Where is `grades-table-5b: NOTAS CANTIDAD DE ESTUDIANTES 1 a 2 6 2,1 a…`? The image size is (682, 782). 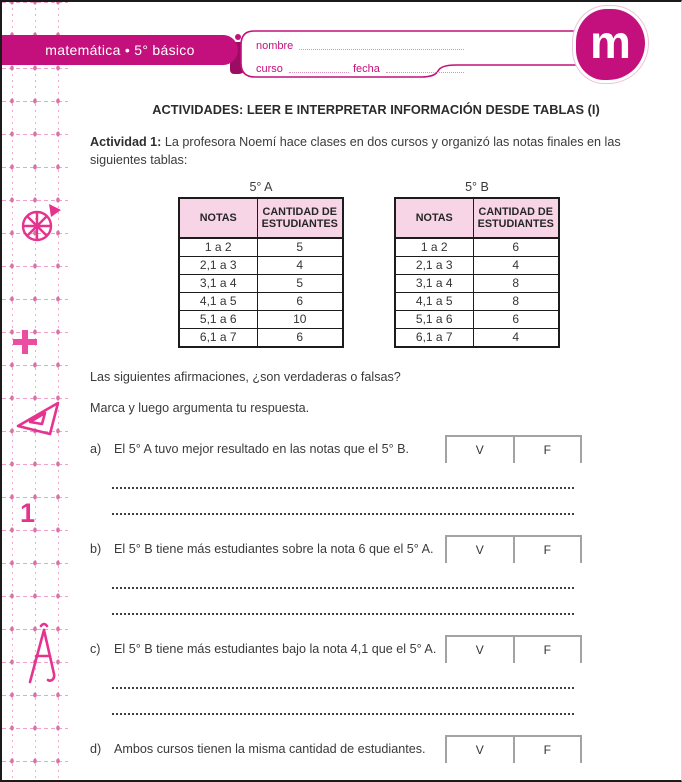 grades-table-5b: NOTAS CANTIDAD DE ESTUDIANTES 1 a 2 6 2,1 a… is located at coordinates (477, 272).